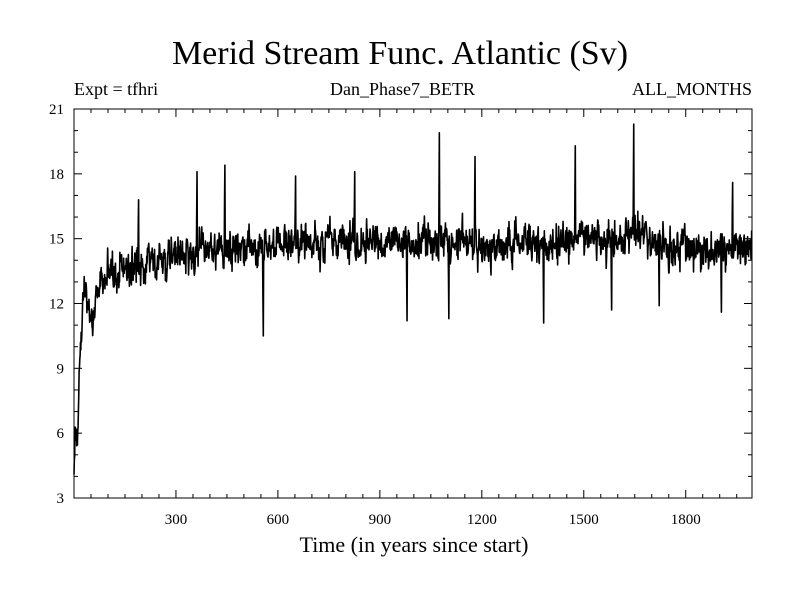 Image resolution: width=800 pixels, height=600 pixels. I want to click on x-axis-label: Time (in years since start), so click(414, 544).